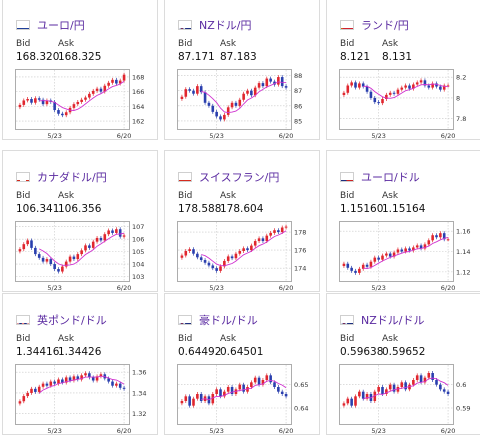 Image resolution: width=480 pixels, height=438 pixels. What do you see at coordinates (138, 92) in the screenshot?
I see `y-tick-label: 166` at bounding box center [138, 92].